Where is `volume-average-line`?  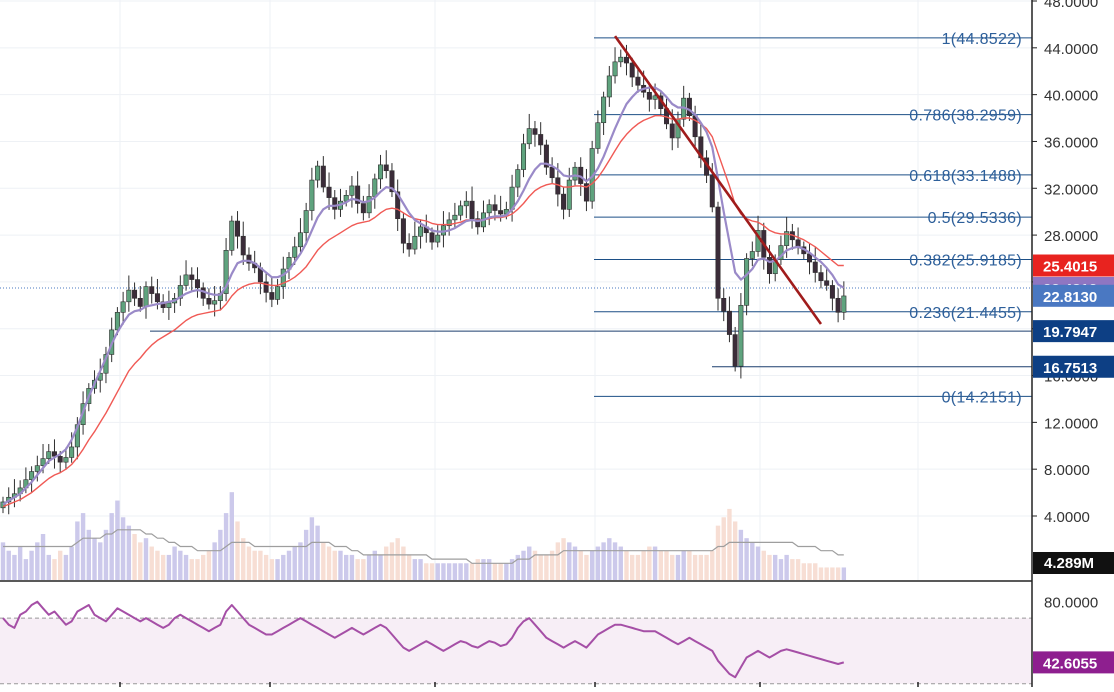 volume-average-line is located at coordinates (423, 546).